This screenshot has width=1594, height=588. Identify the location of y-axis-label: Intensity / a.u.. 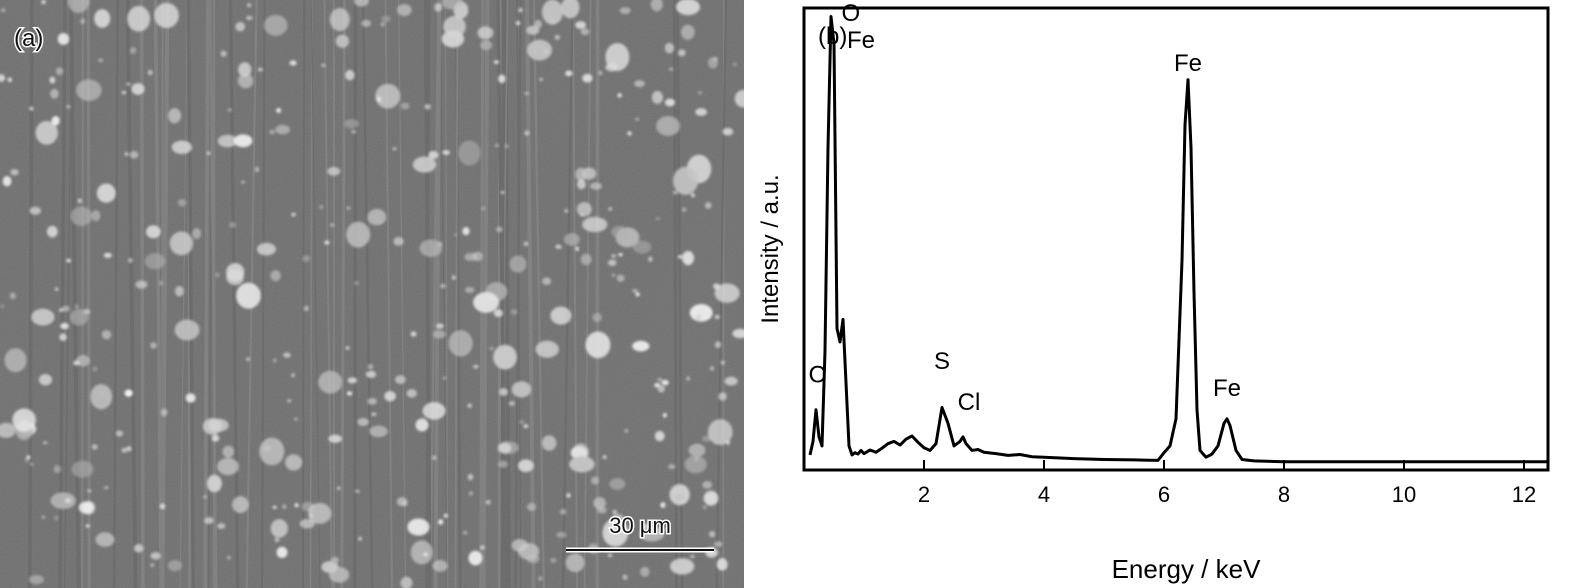
(770, 248).